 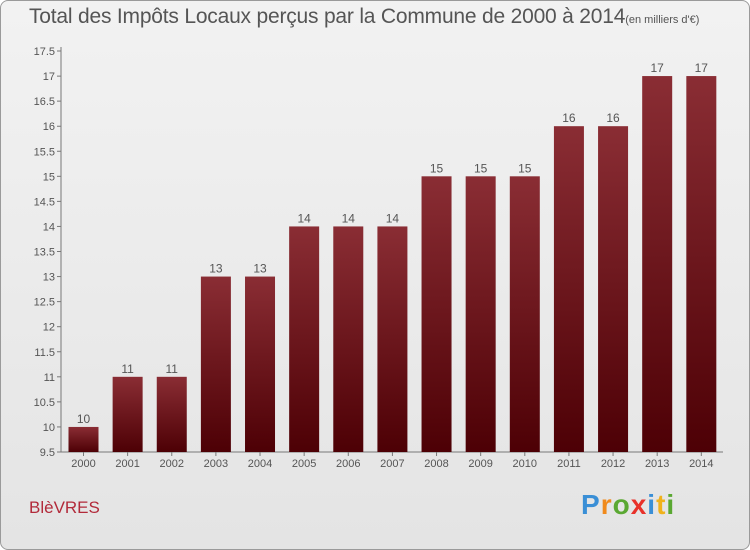 I want to click on y-tick-label: 13, so click(x=49, y=278).